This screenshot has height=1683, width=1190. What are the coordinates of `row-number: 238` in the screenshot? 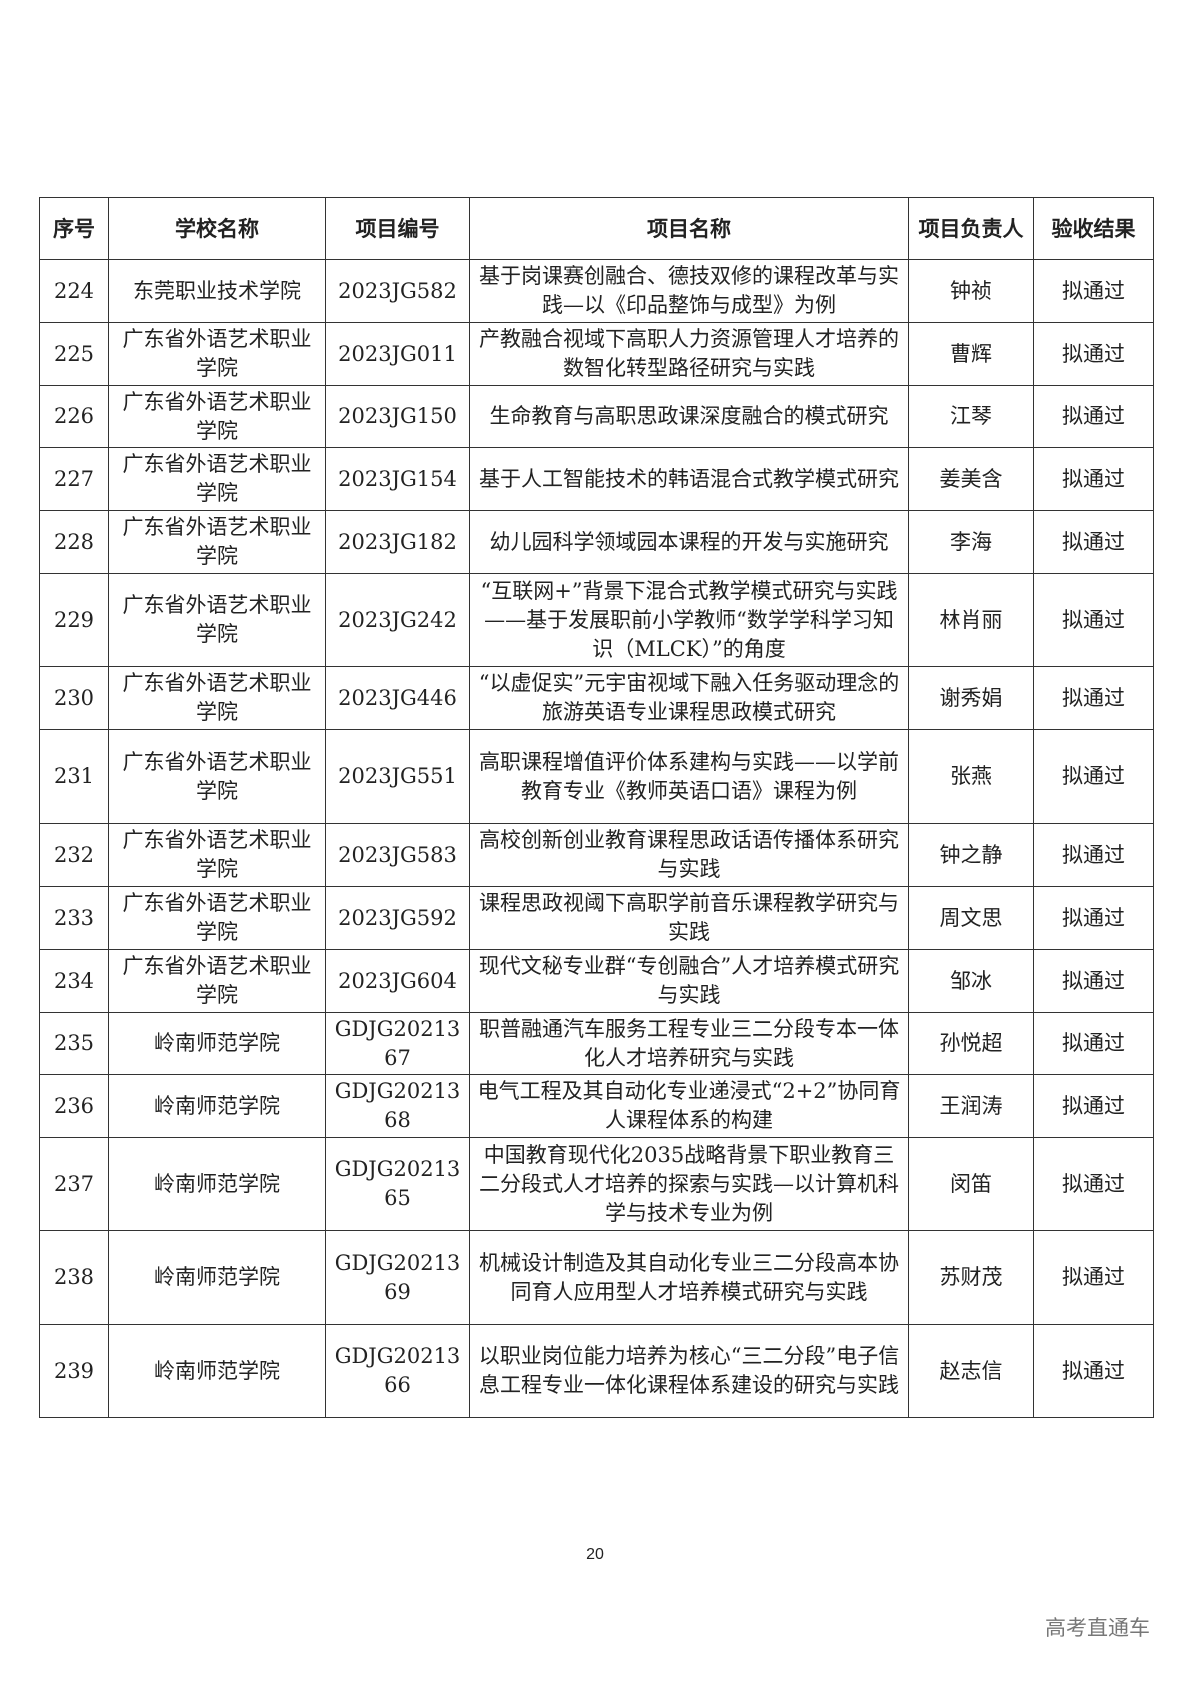 It's located at (74, 1277).